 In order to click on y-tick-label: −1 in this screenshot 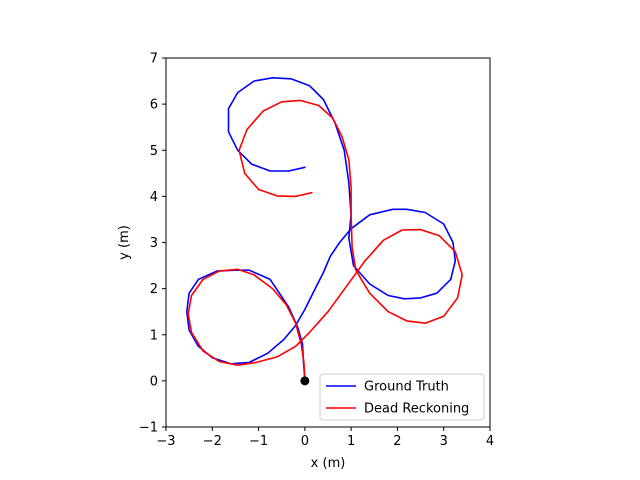, I will do `click(148, 428)`.